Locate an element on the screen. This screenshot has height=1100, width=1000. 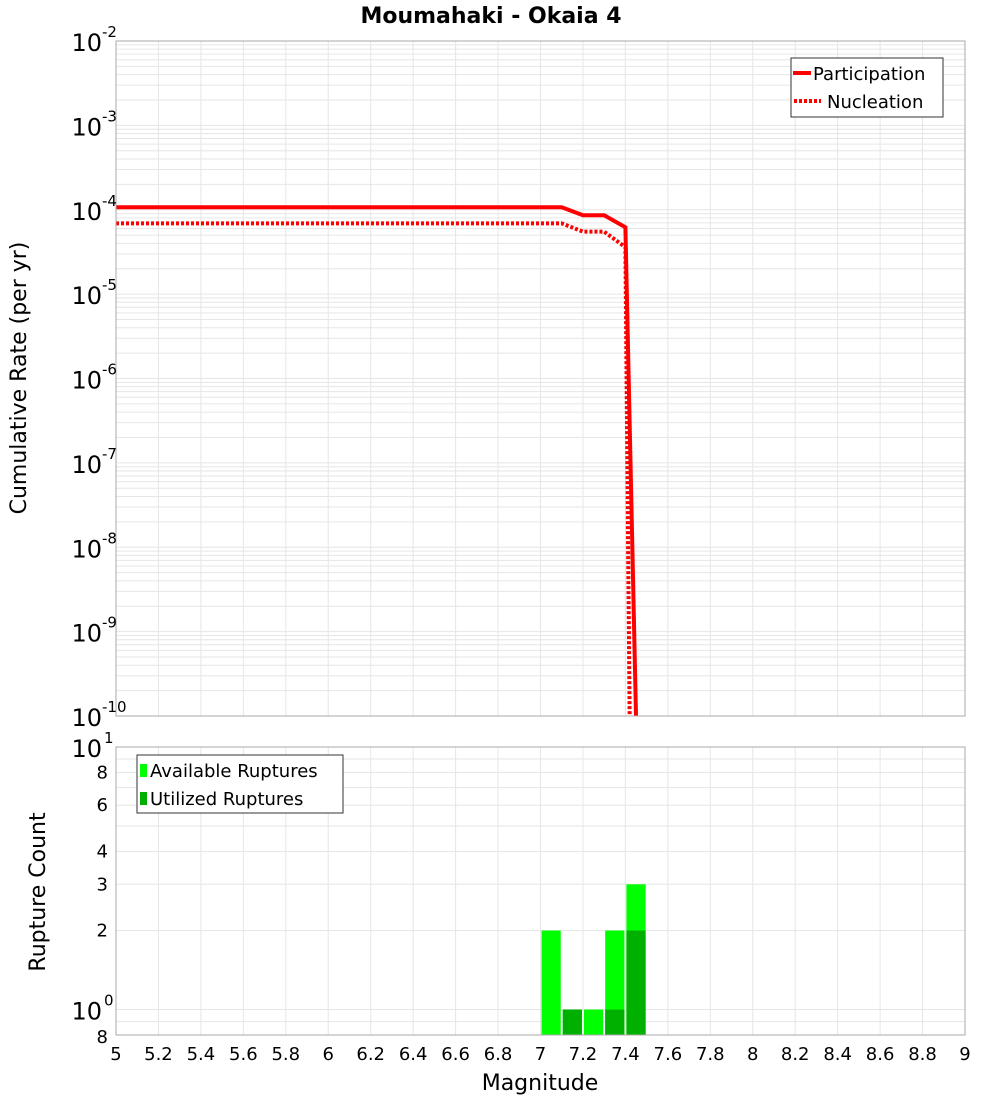
svg-text: -6 is located at coordinates (109, 370).